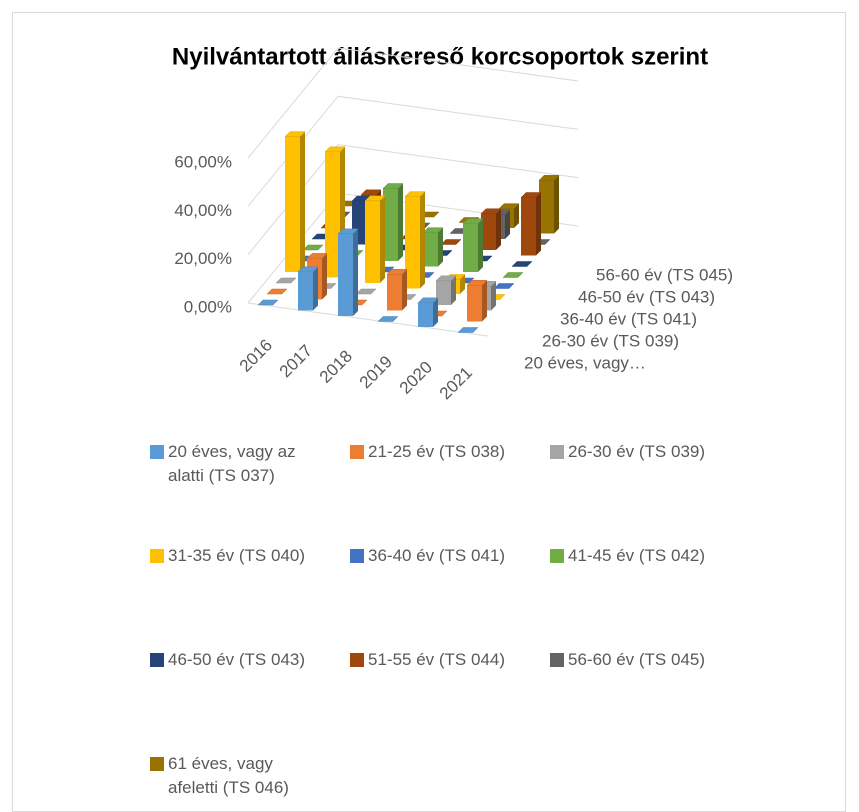 The height and width of the screenshot is (812, 859). I want to click on legend-label: 51-55 év (TS 044), so click(437, 659).